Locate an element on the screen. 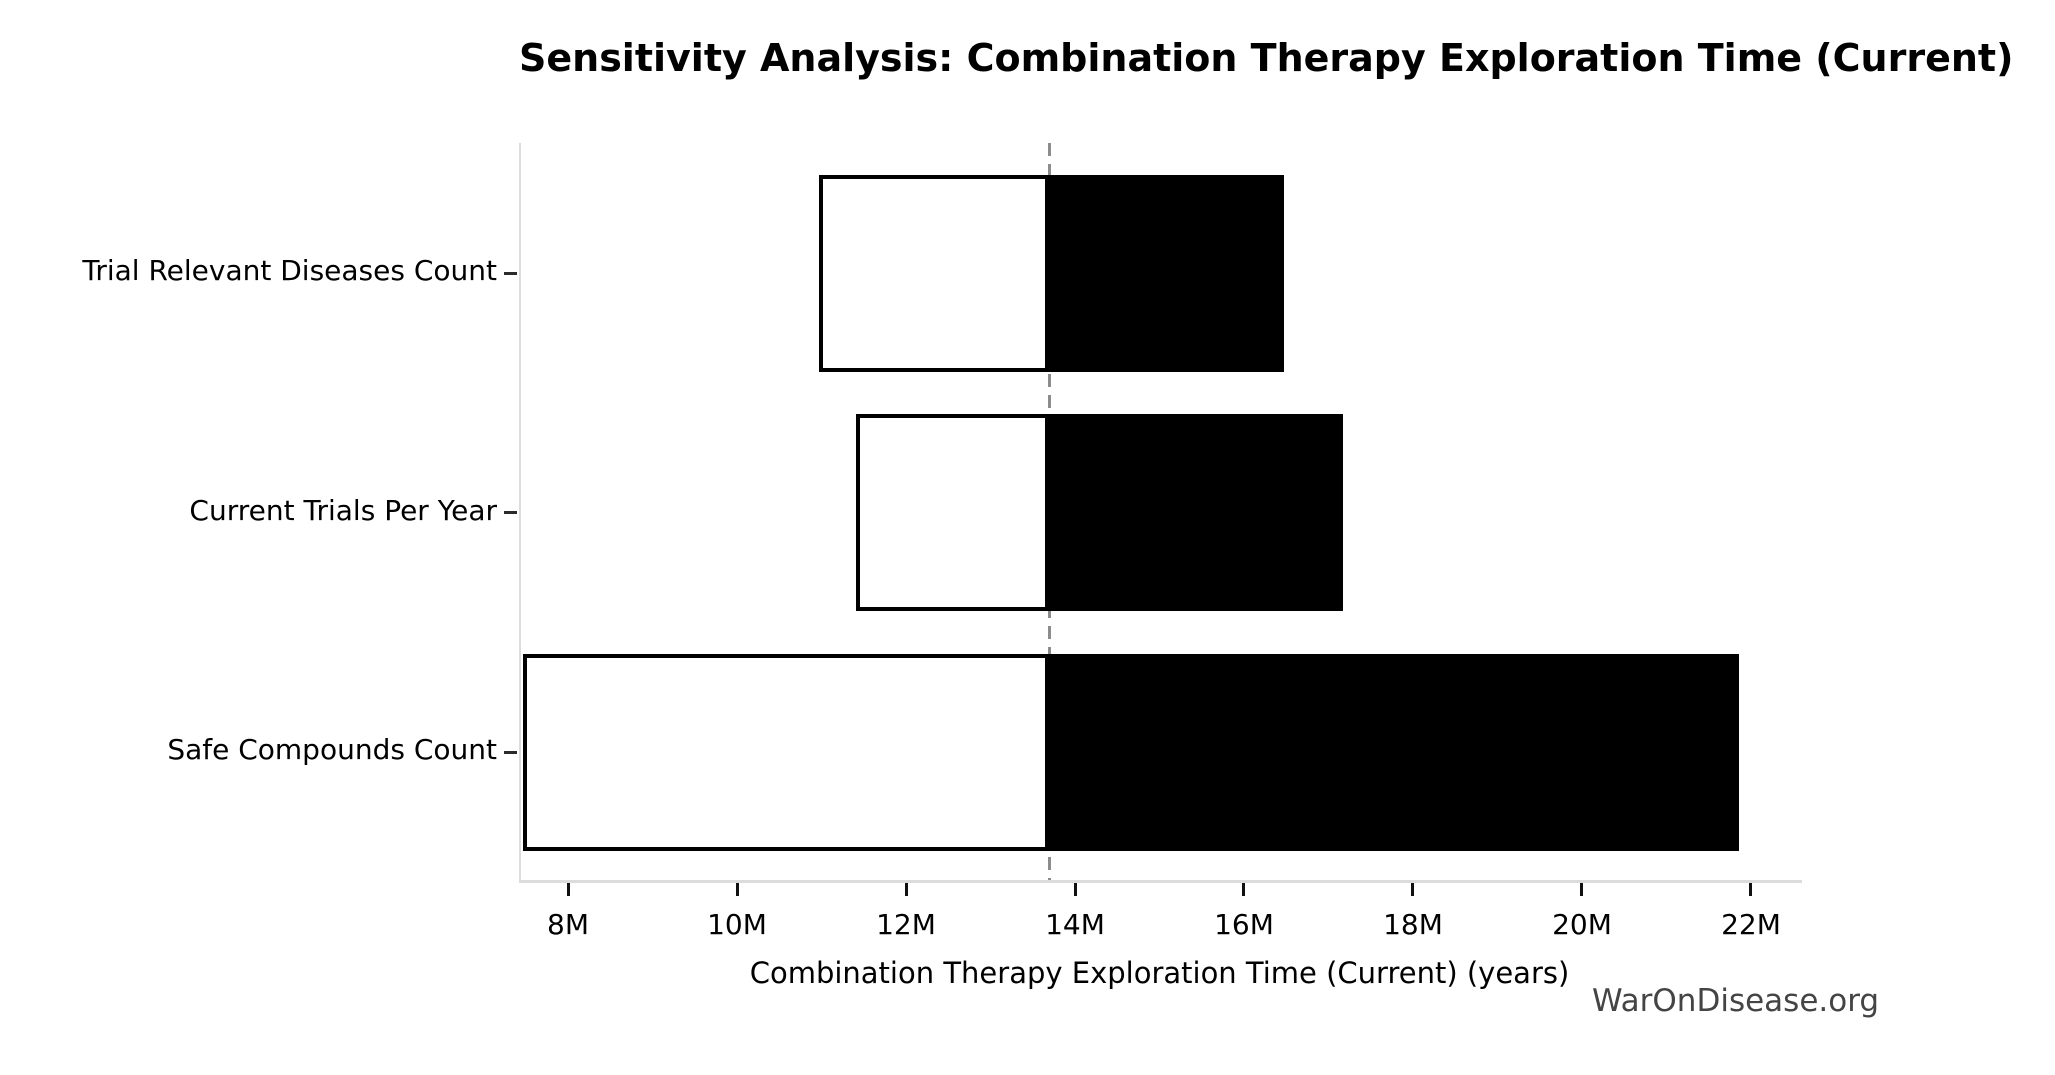 The height and width of the screenshot is (1075, 2055). x-tick-label: 14M is located at coordinates (1075, 924).